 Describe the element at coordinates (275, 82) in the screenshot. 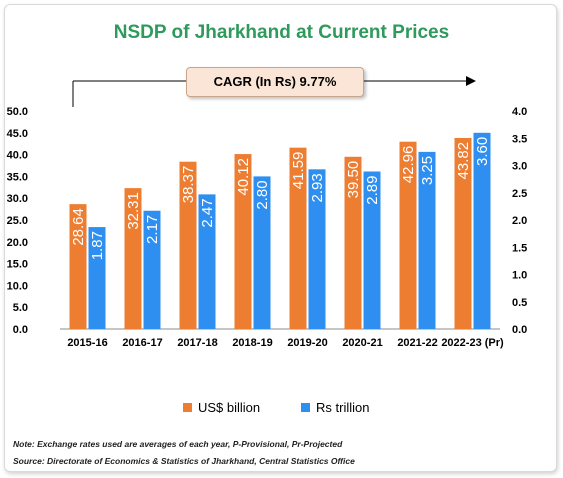

I see `cagr-callout: CAGR (In Rs) 9.77%` at that location.